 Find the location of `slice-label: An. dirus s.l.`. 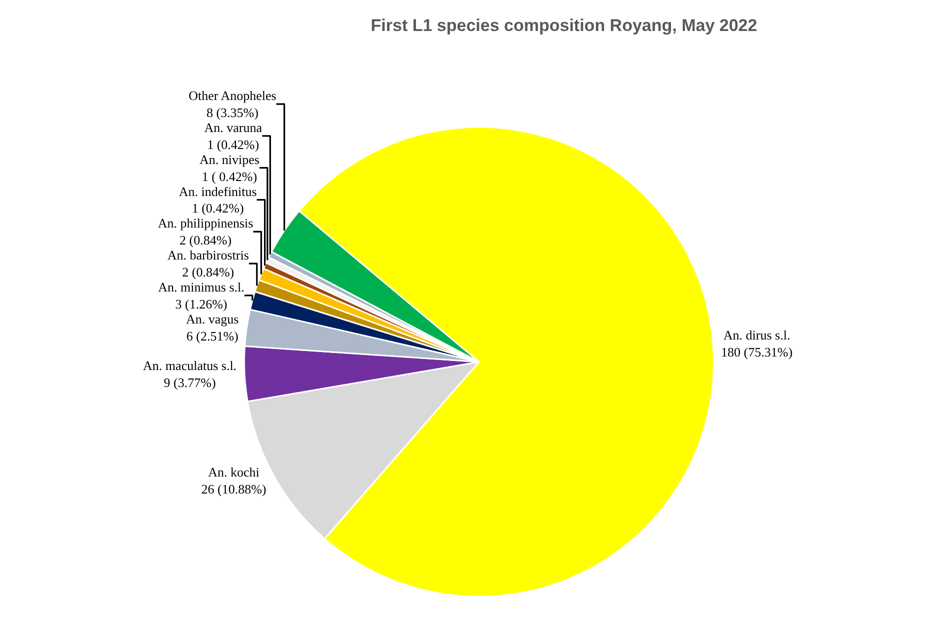

slice-label: An. dirus s.l. is located at coordinates (756, 335).